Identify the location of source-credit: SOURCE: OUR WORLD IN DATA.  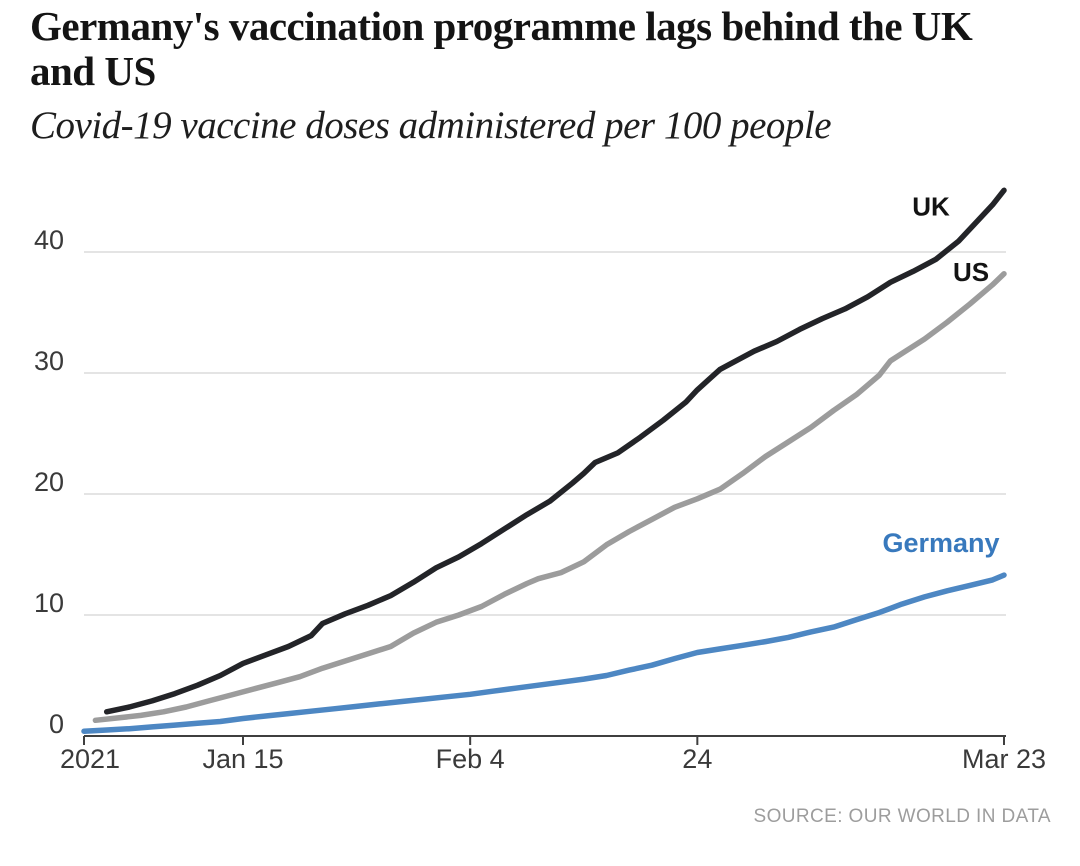
(902, 816).